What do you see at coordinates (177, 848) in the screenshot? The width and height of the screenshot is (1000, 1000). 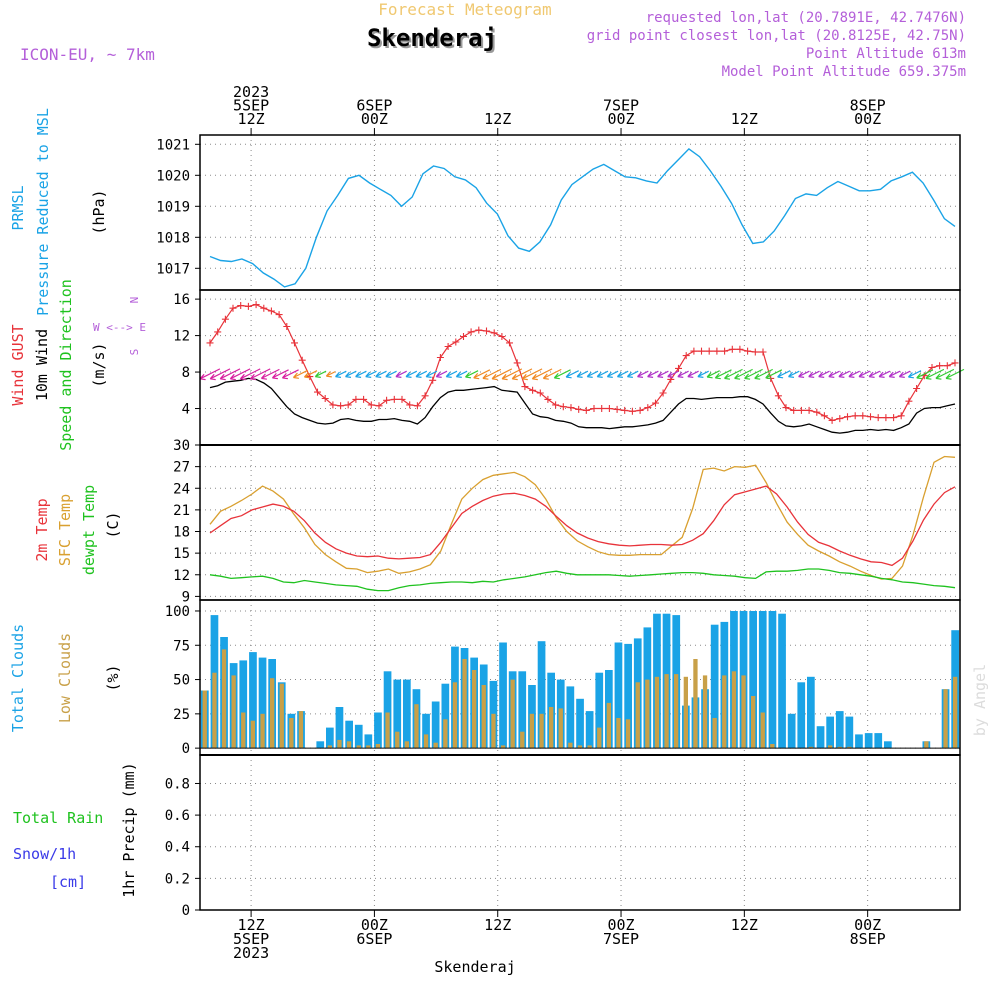 I see `y-tick-label: 0.4` at bounding box center [177, 848].